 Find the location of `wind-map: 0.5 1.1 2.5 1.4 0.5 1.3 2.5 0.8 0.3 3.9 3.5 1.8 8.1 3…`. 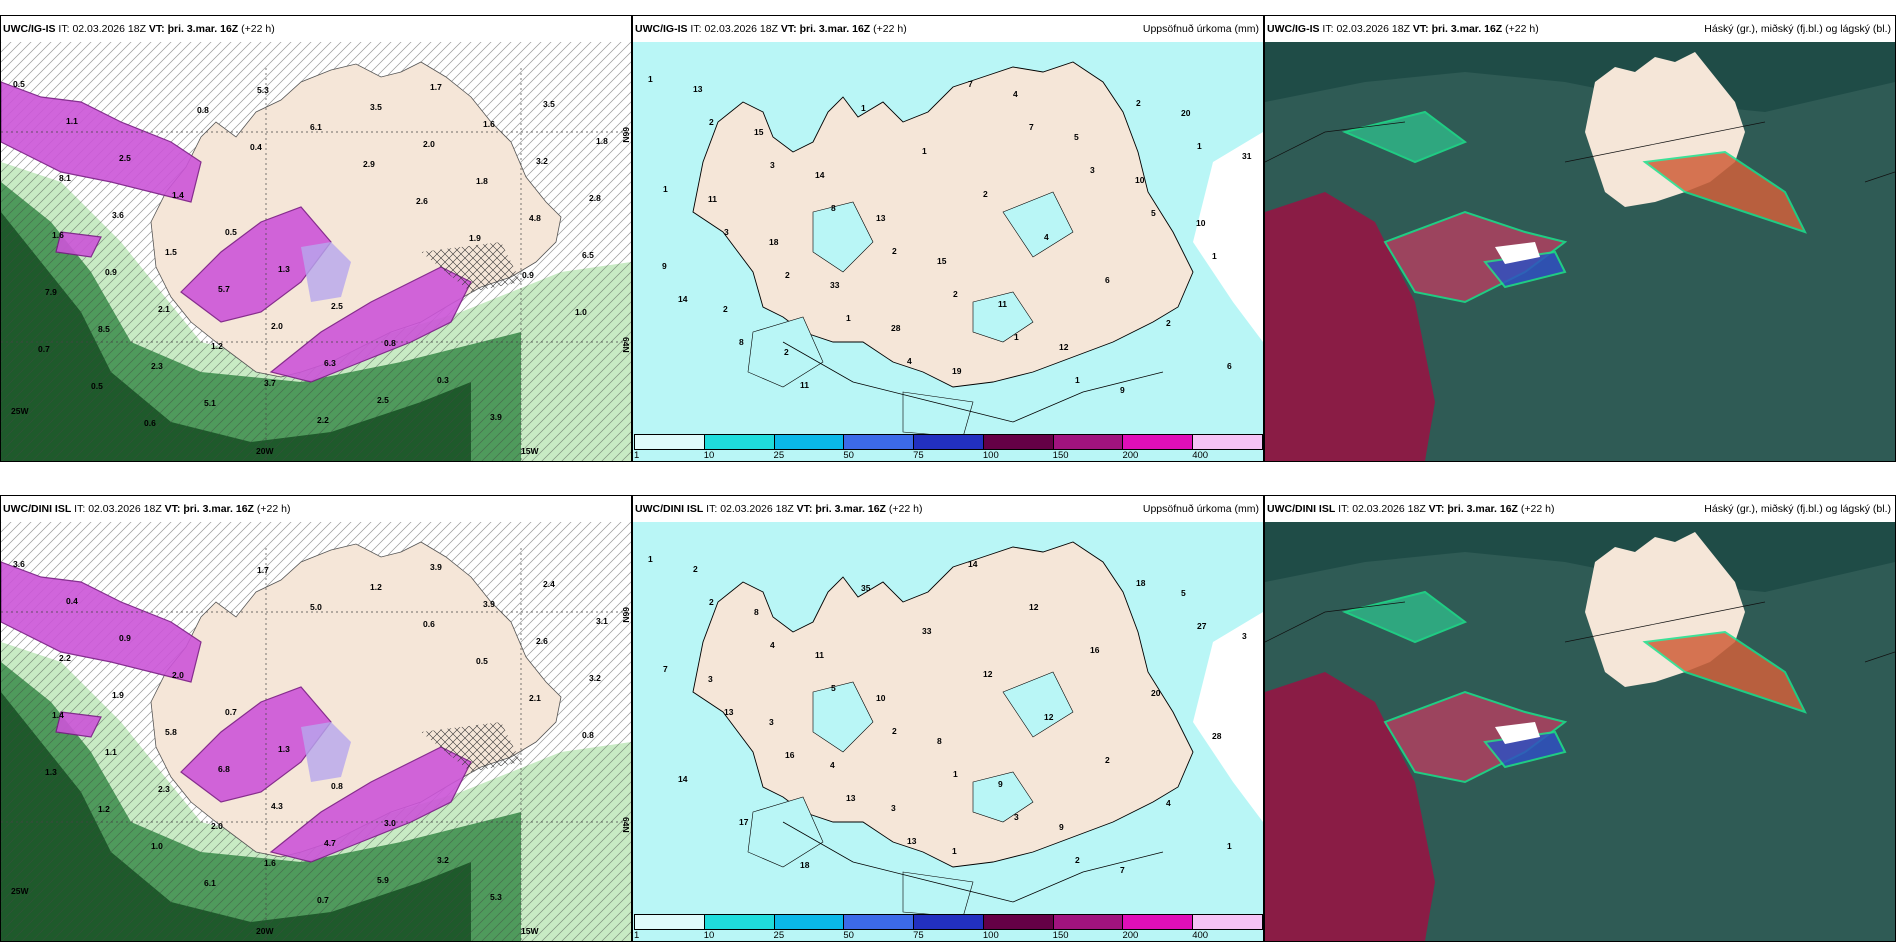

wind-map: 0.5 1.1 2.5 1.4 0.5 1.3 2.5 0.8 0.3 3.9 3.5 1.8 8.1 3… is located at coordinates (316, 251).